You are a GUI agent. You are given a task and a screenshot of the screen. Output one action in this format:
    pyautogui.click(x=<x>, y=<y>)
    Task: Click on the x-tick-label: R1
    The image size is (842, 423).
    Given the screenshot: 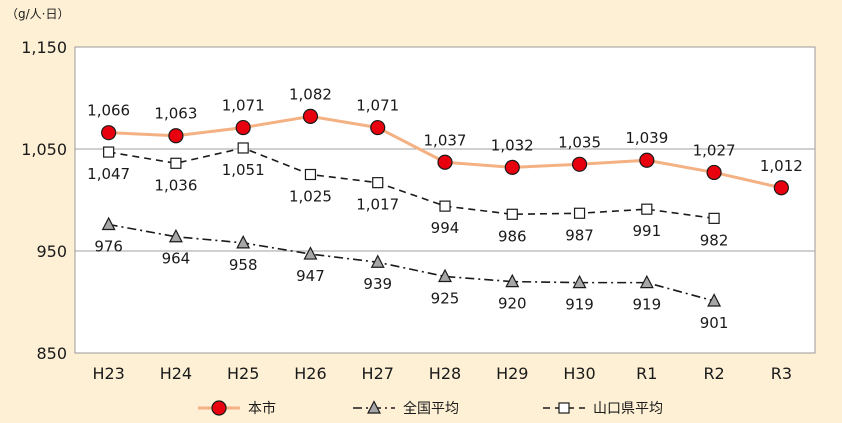 What is the action you would take?
    pyautogui.click(x=646, y=373)
    